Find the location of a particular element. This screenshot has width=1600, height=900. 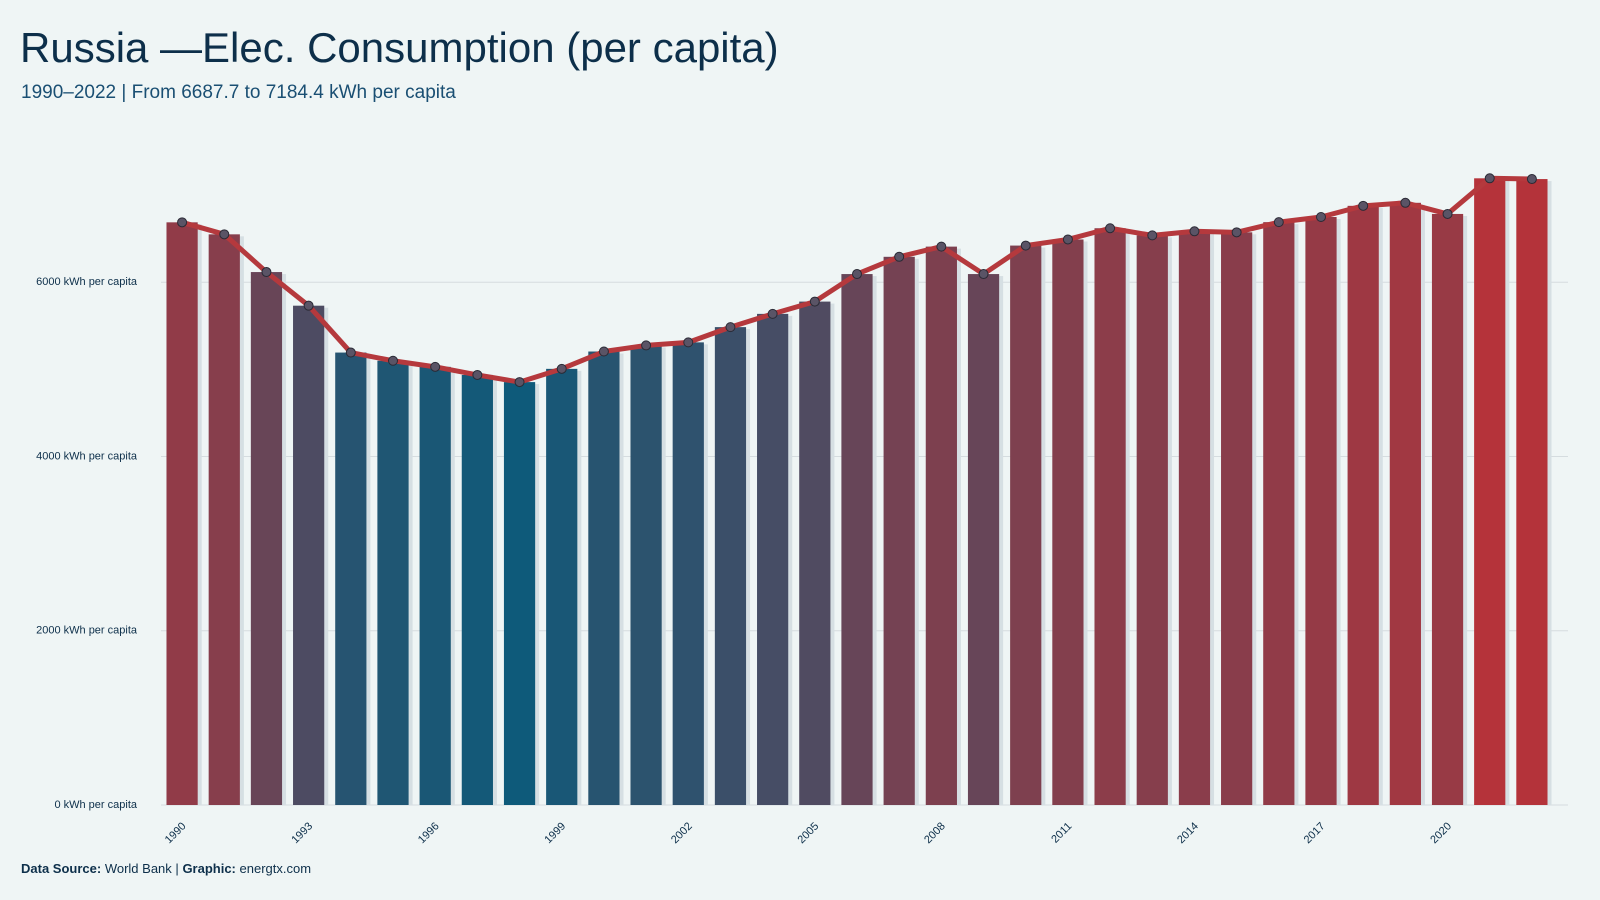

y-tick-label: 0 kWh per capita is located at coordinates (95, 805).